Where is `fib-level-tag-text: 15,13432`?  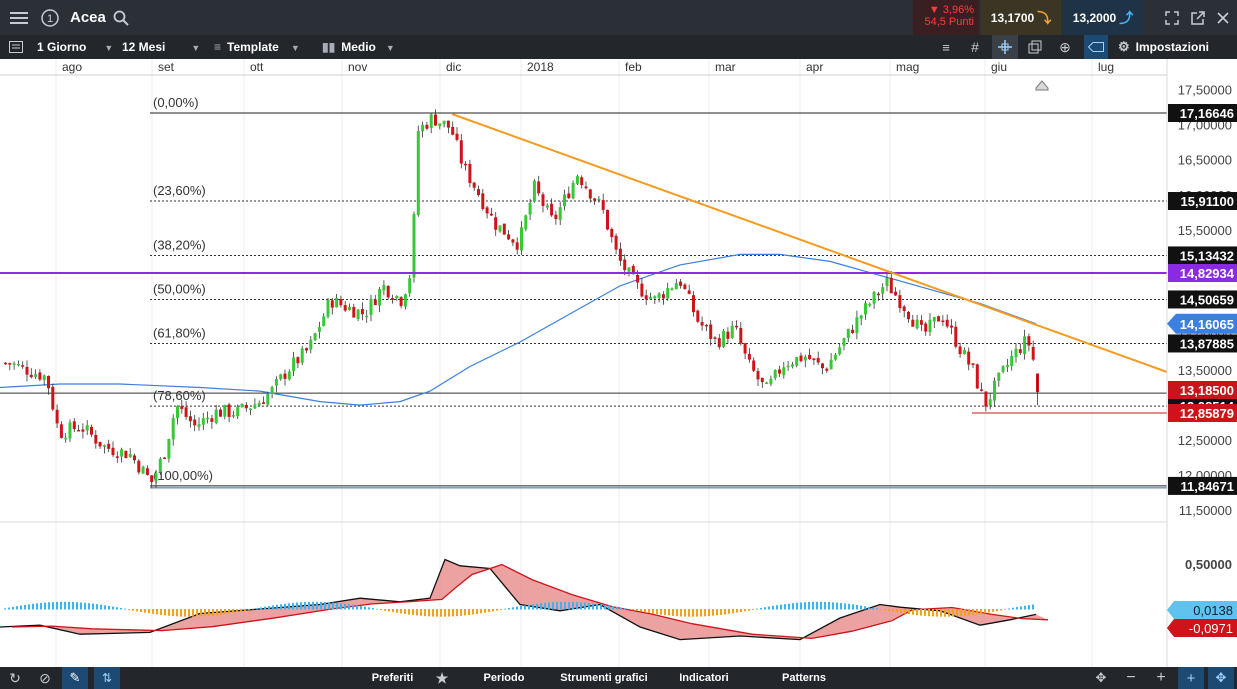
fib-level-tag-text: 15,13432 is located at coordinates (1207, 255).